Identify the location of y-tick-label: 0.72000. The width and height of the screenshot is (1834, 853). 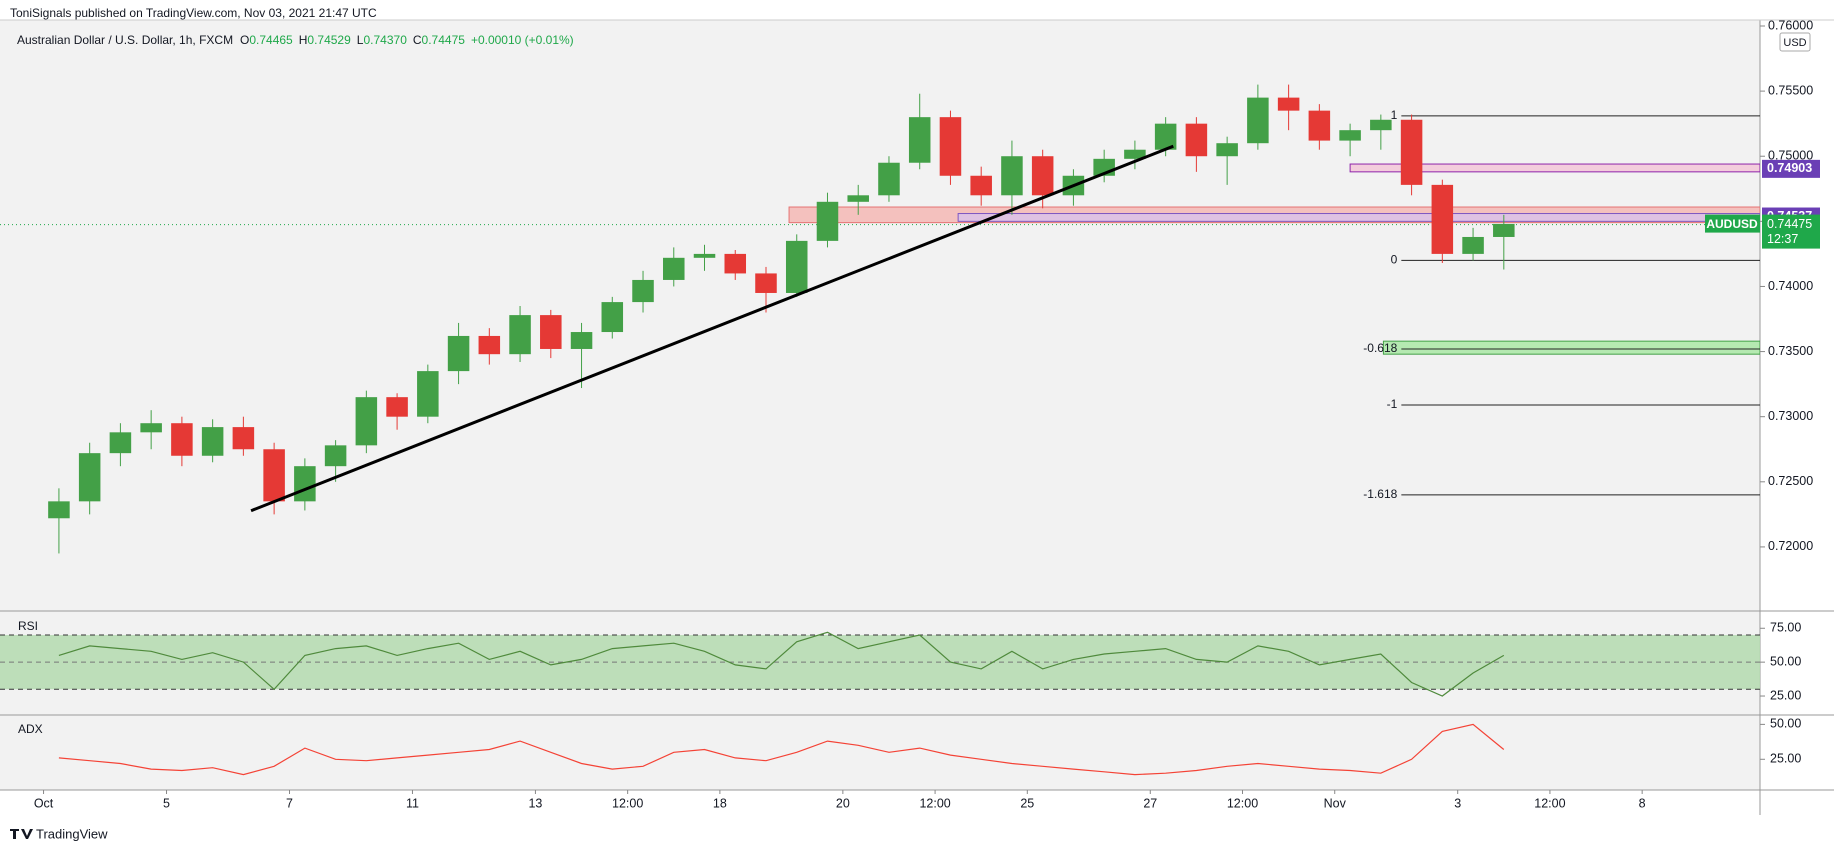
(1790, 546).